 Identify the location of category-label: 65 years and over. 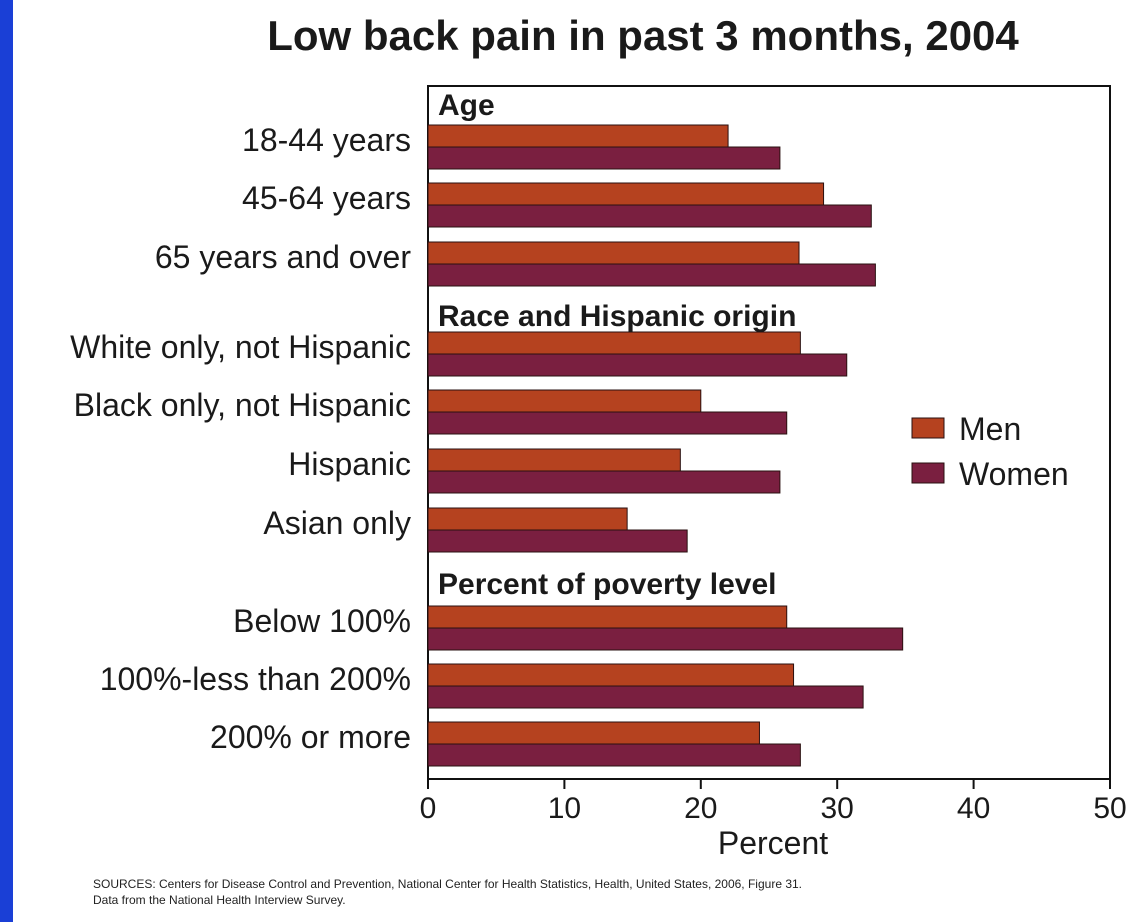
(283, 257).